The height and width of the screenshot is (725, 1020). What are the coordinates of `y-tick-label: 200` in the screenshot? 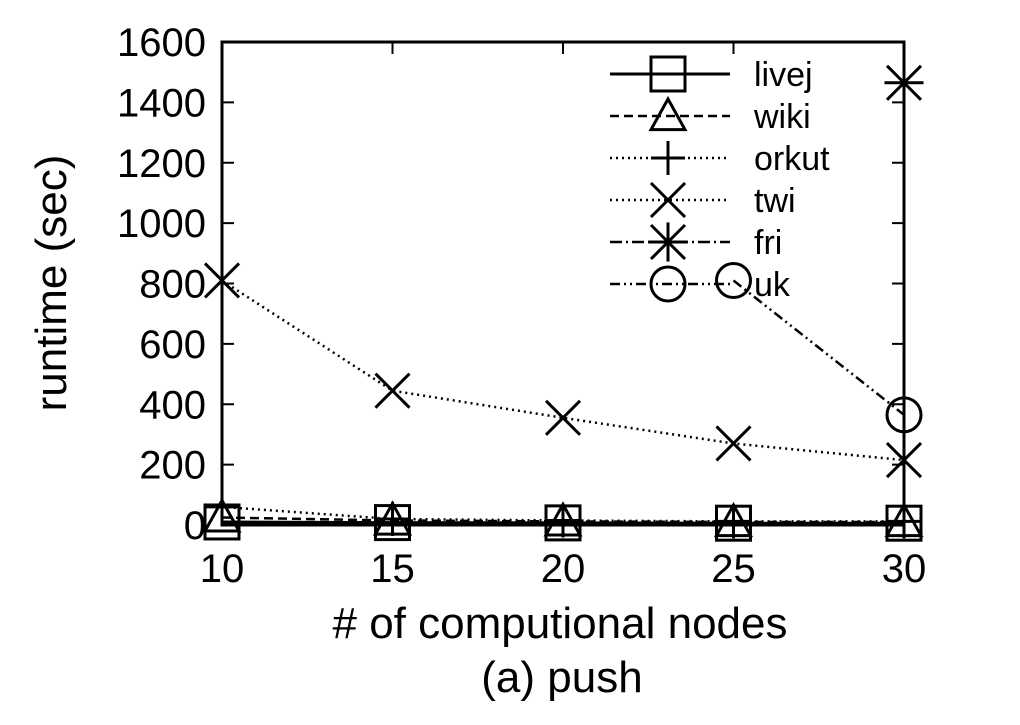 It's located at (172, 466).